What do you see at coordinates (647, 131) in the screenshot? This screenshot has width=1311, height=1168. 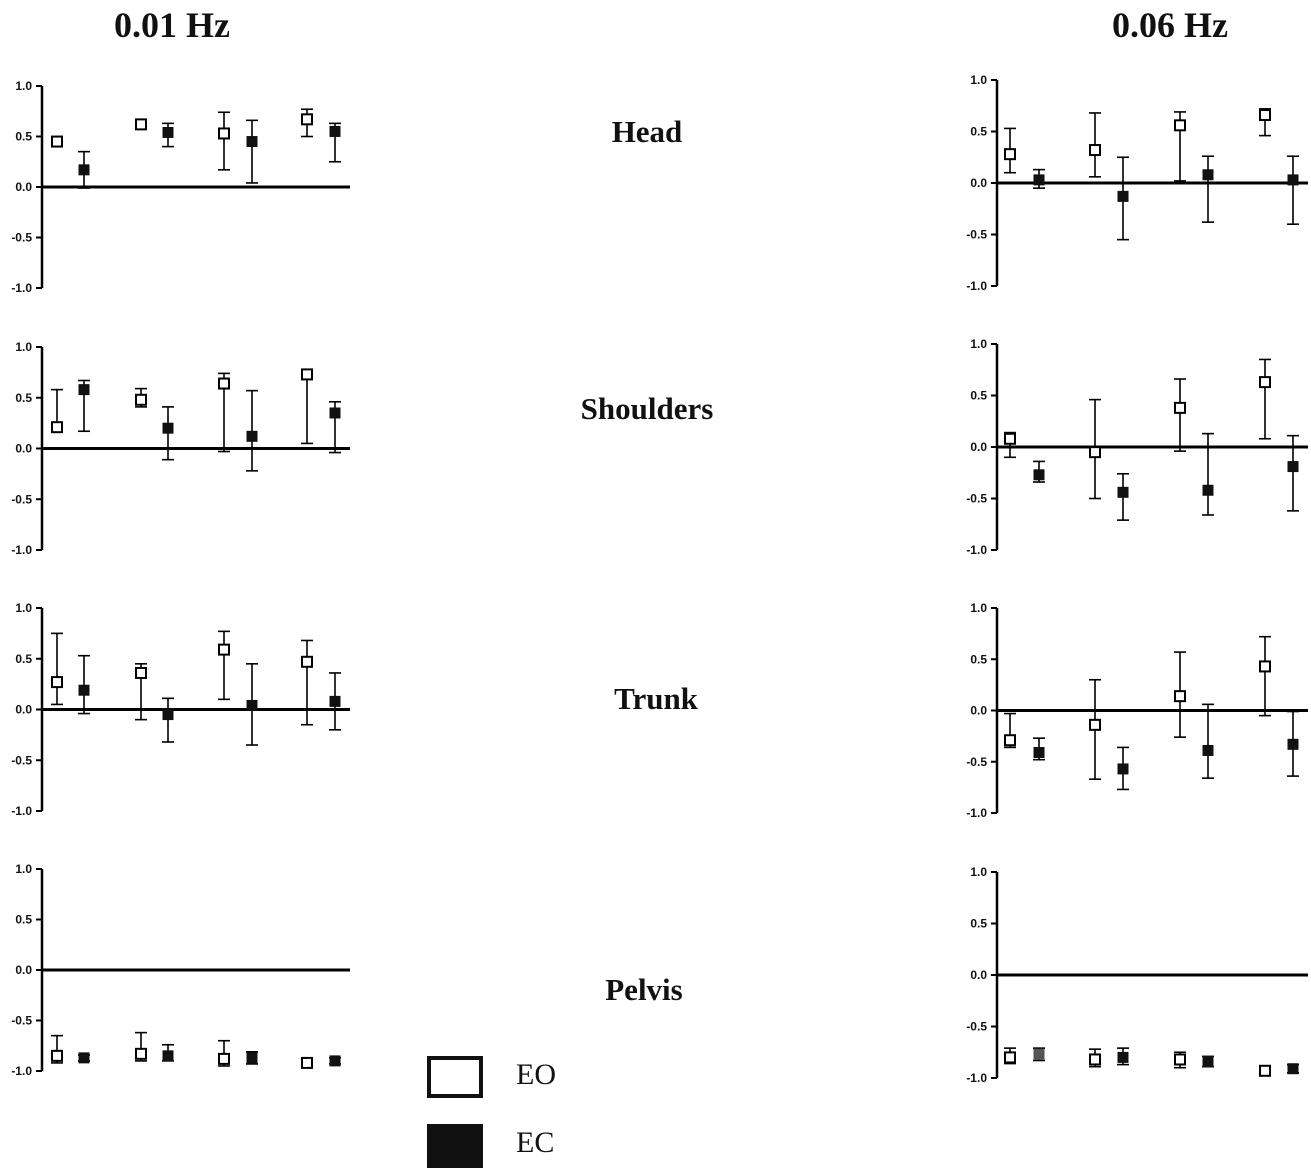 I see `row-label-head: Head` at bounding box center [647, 131].